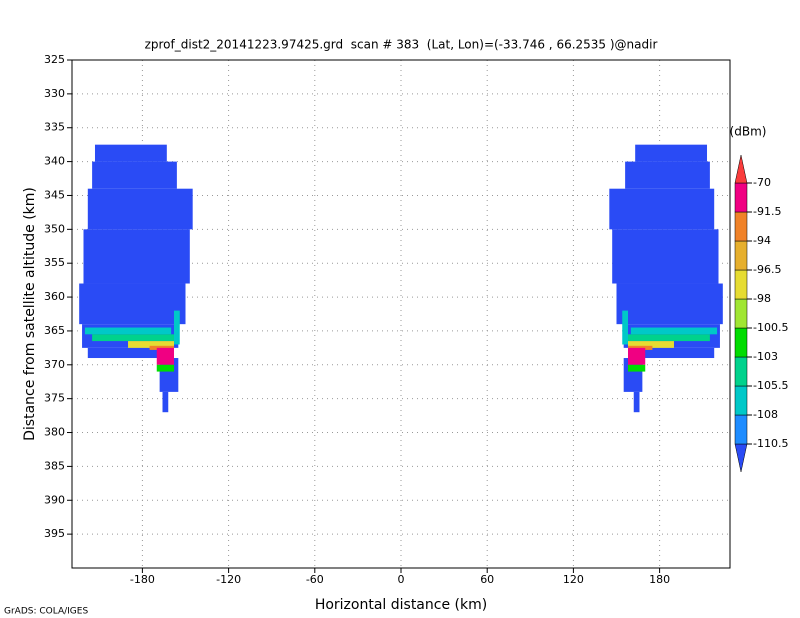  I want to click on colorbar-label: -103, so click(765, 356).